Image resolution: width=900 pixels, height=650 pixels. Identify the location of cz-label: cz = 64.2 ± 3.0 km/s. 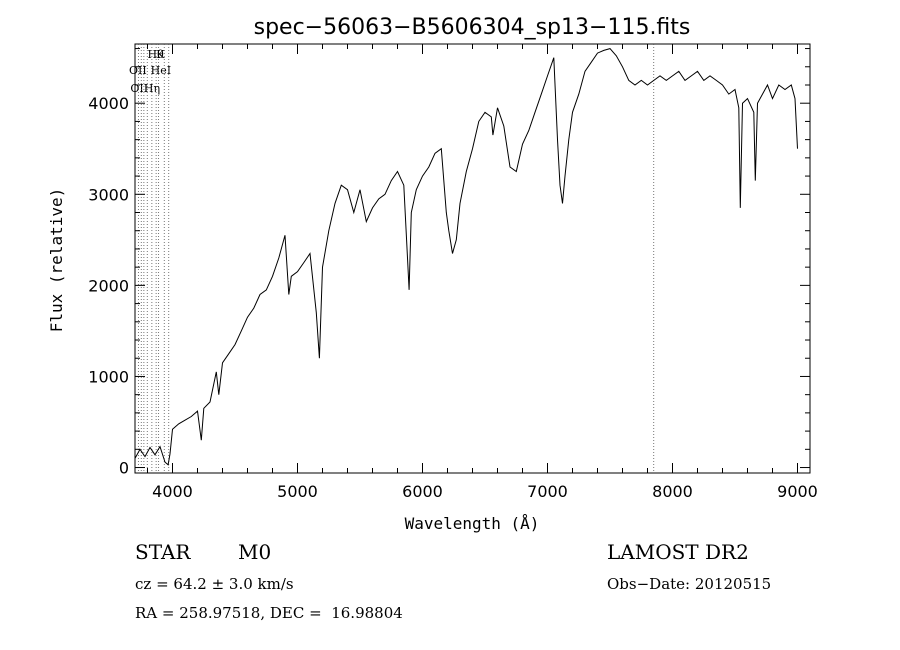
(214, 584).